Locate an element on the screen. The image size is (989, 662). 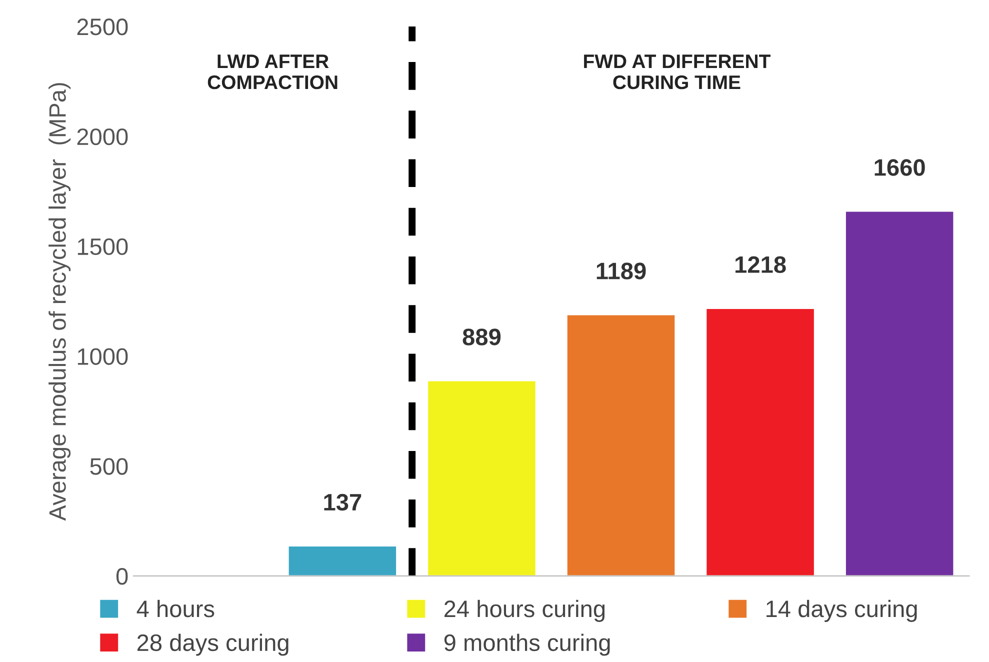
data-label: 889 is located at coordinates (481, 337).